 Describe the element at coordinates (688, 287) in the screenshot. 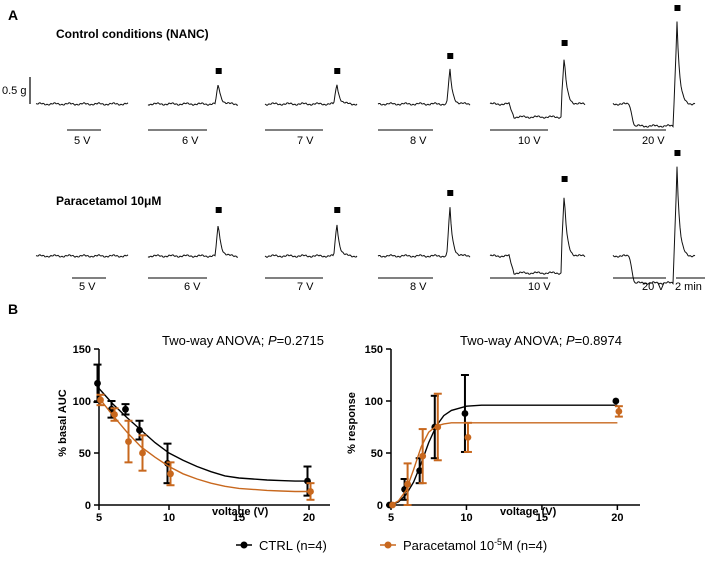

I see `time-scale-label: 2 min` at that location.